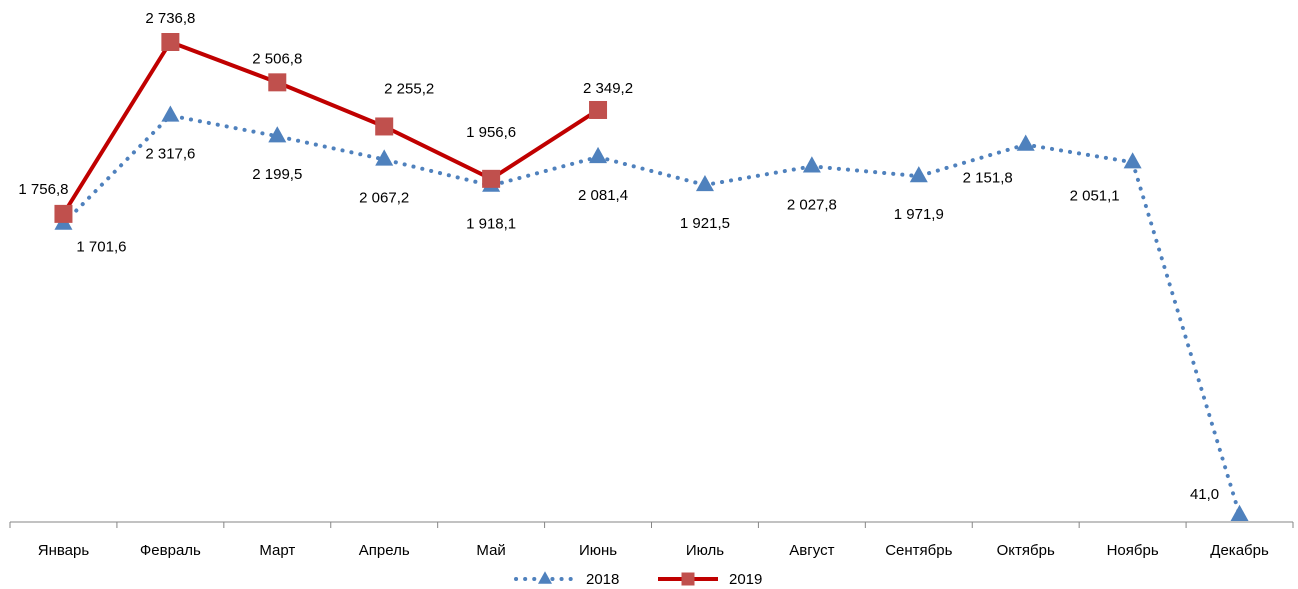 The image size is (1298, 589). I want to click on legend-2019-label: 2019, so click(745, 579).